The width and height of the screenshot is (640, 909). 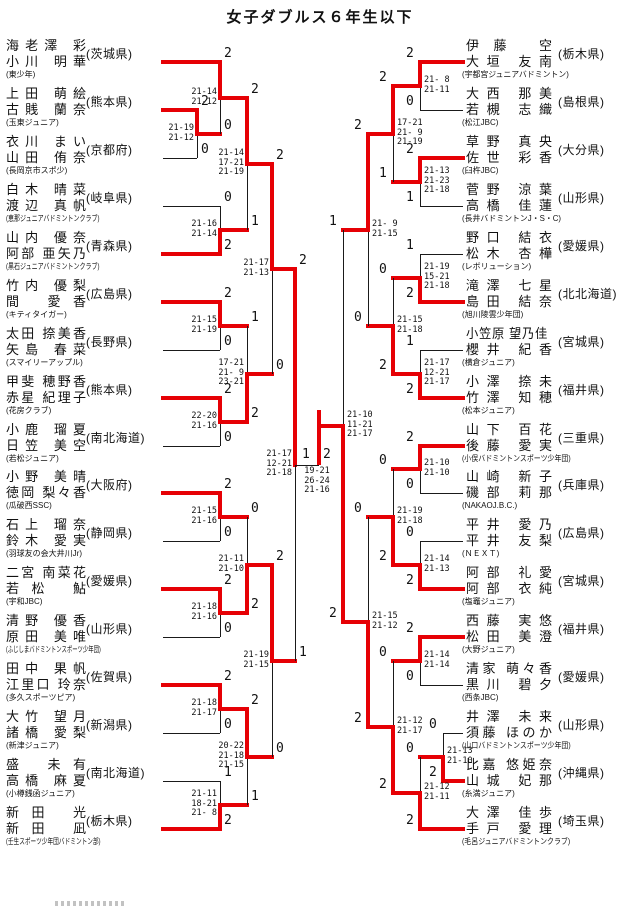 I want to click on team-player-2: 若松 鮎, so click(x=46, y=589).